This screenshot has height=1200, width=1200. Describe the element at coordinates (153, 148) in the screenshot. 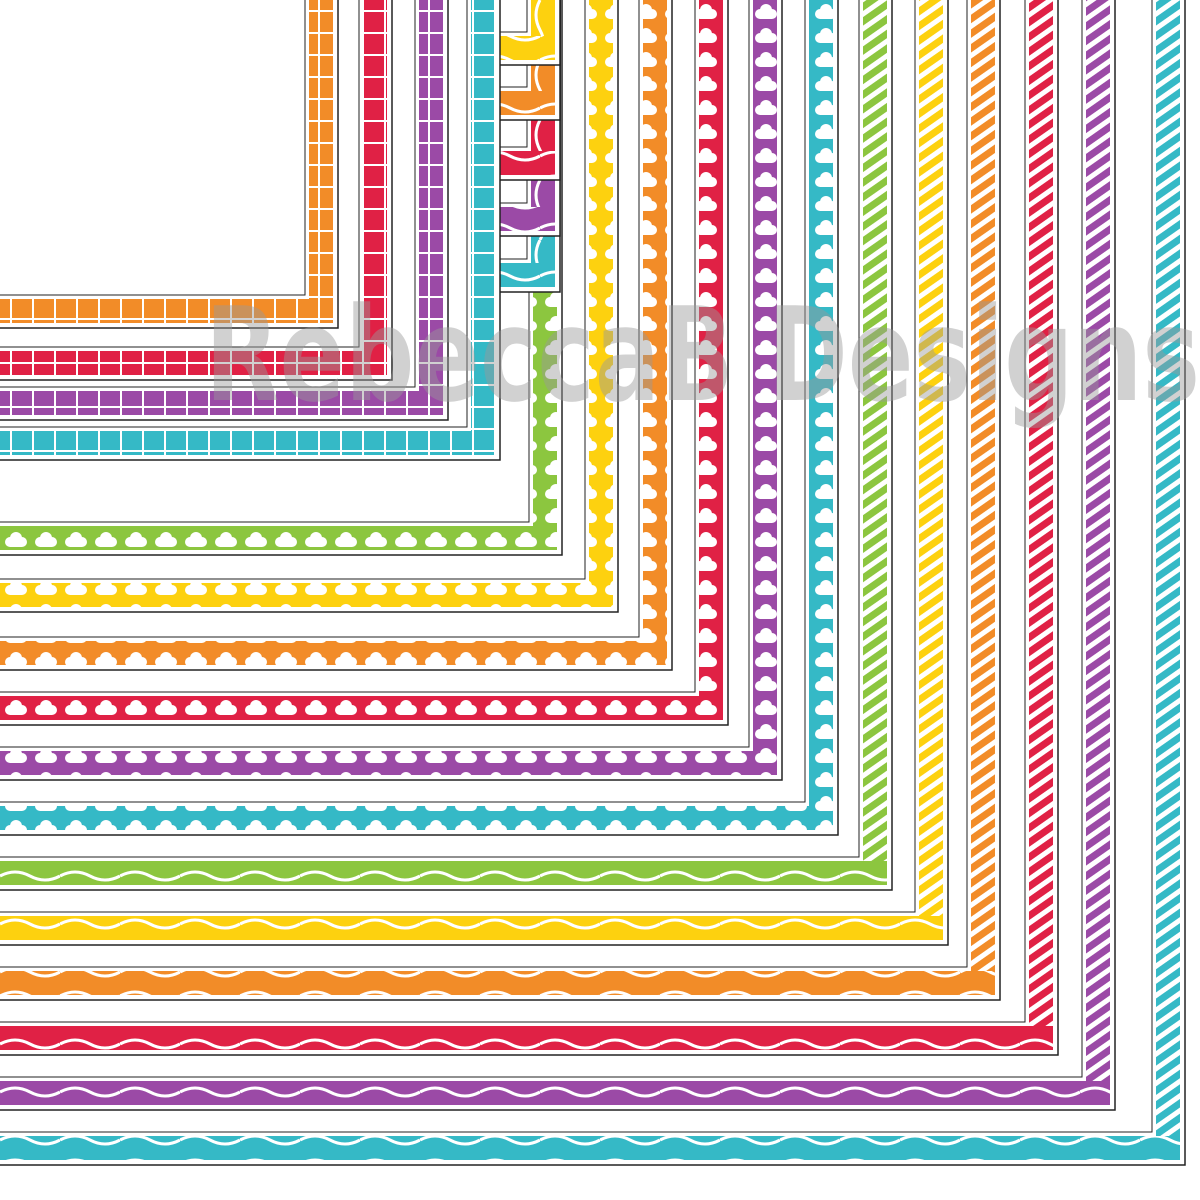

I see `frame-inner` at that location.